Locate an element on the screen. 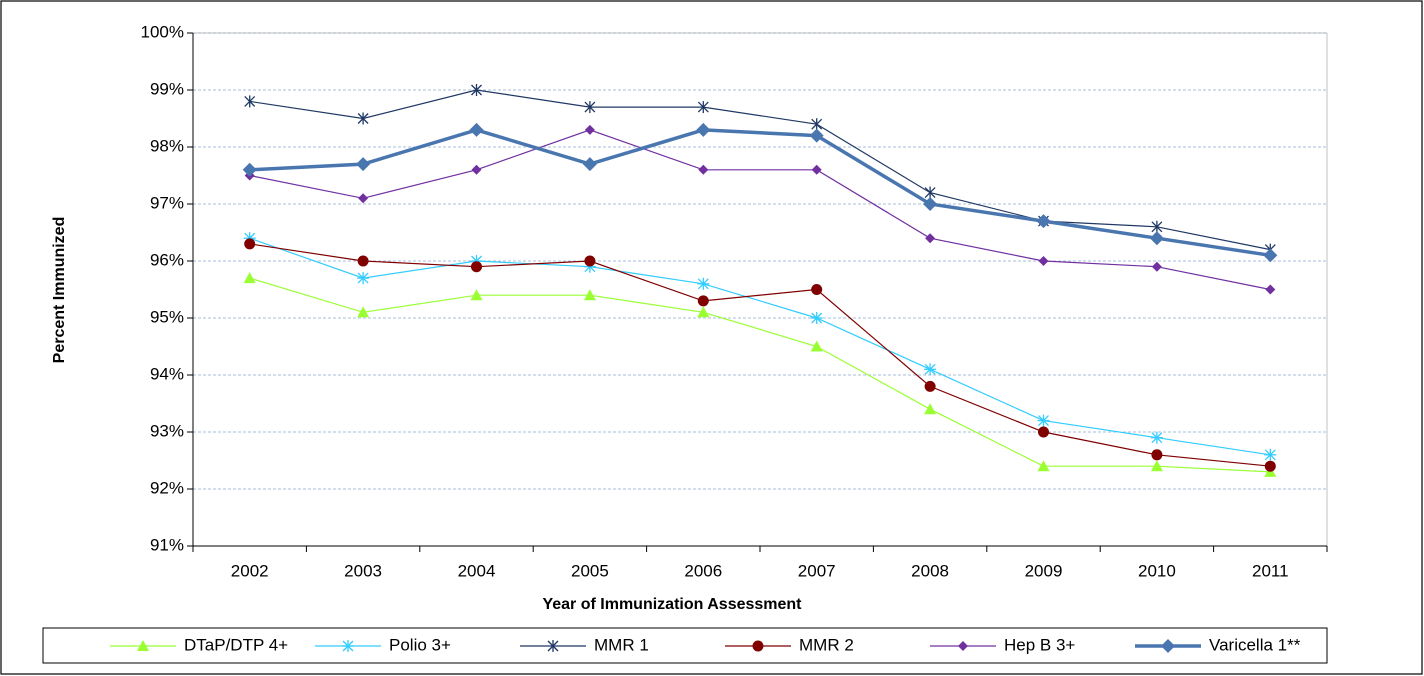  y-tick-label: 100% is located at coordinates (162, 31).